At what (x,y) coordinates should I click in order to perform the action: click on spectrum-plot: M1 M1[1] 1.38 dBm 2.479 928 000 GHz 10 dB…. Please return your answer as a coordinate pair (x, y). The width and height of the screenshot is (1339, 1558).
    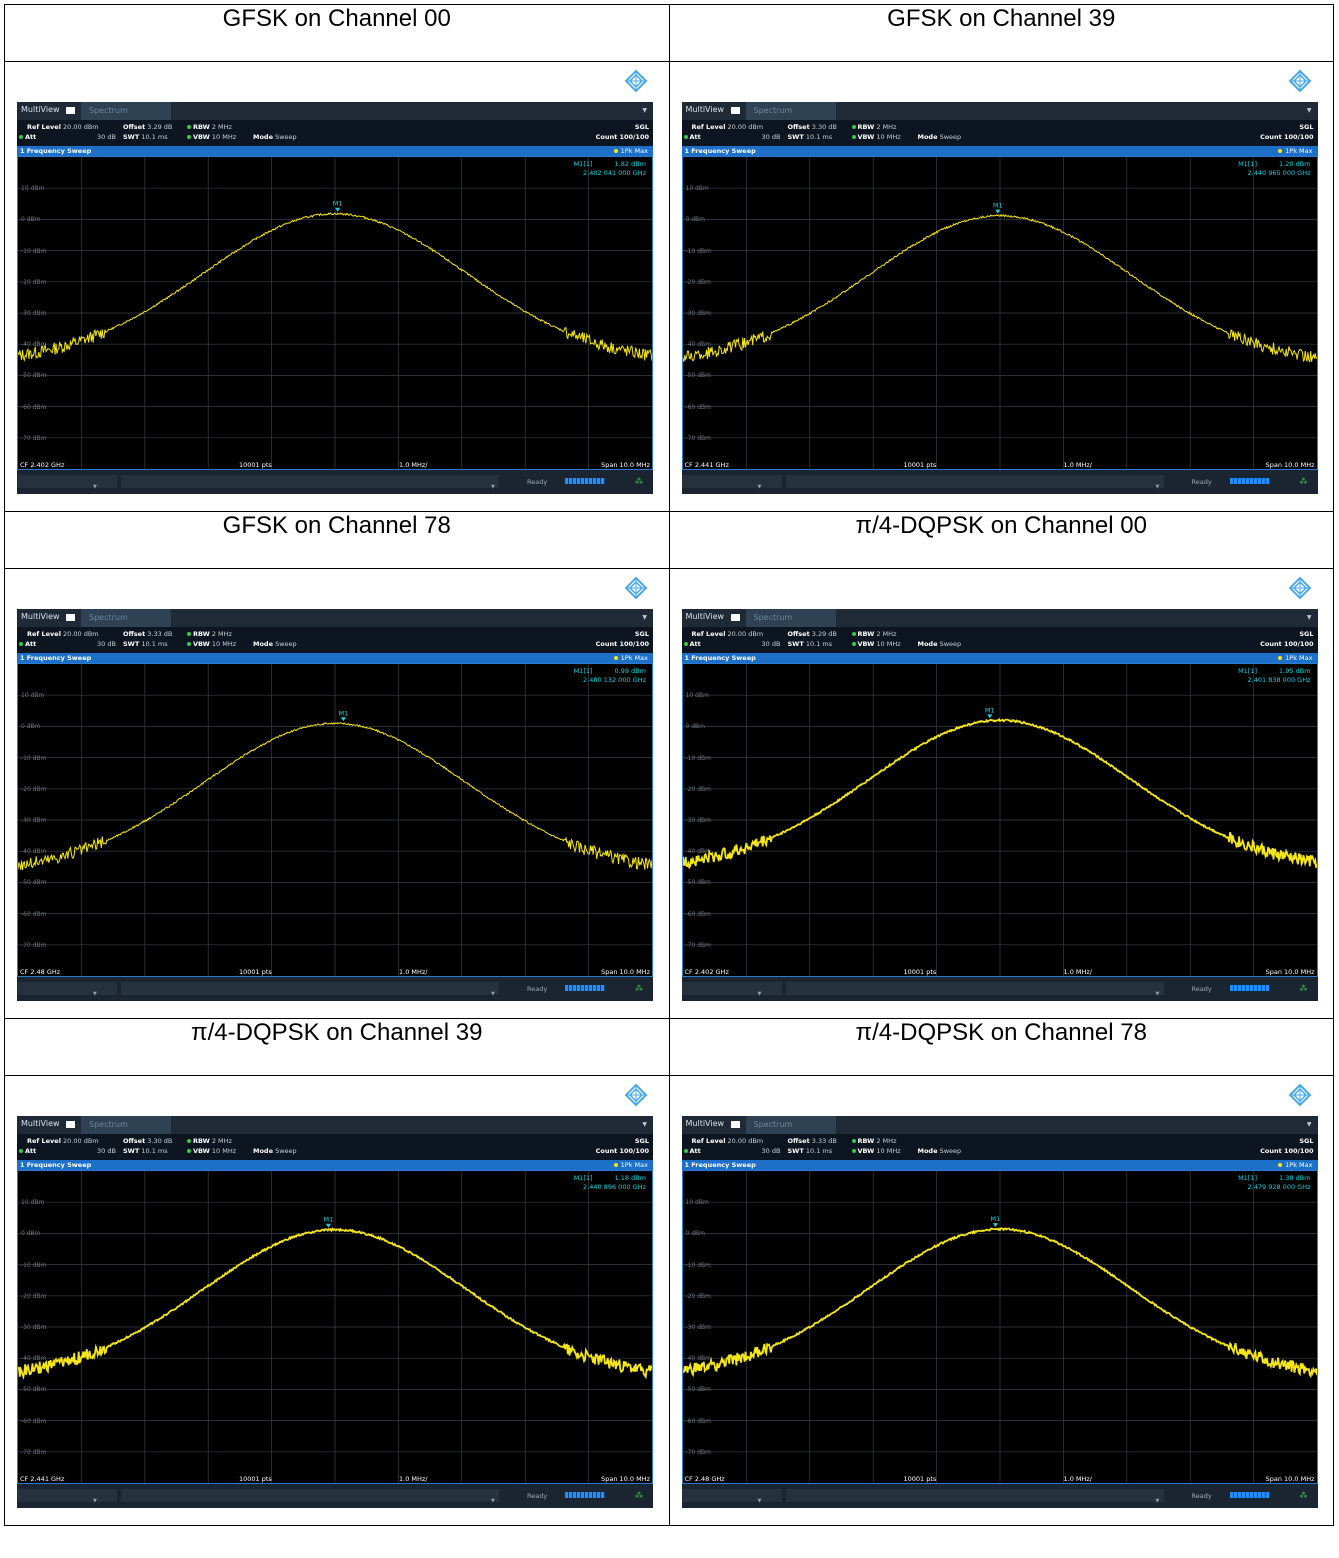
    Looking at the image, I should click on (999, 1327).